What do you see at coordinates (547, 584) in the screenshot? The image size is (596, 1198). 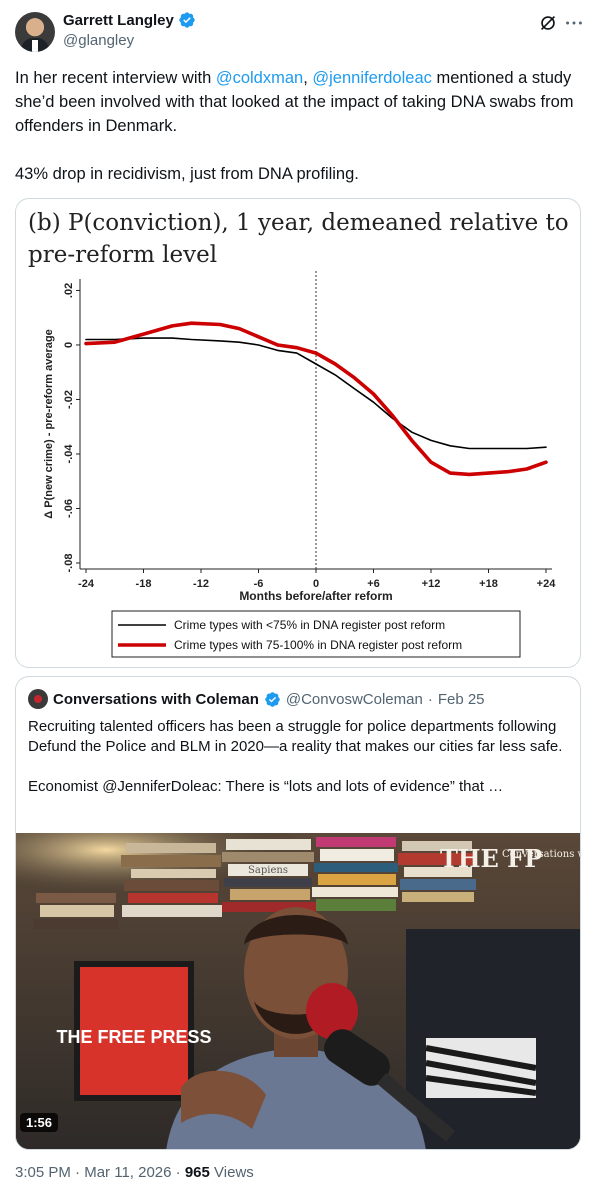 I see `x-tick-label: +24` at bounding box center [547, 584].